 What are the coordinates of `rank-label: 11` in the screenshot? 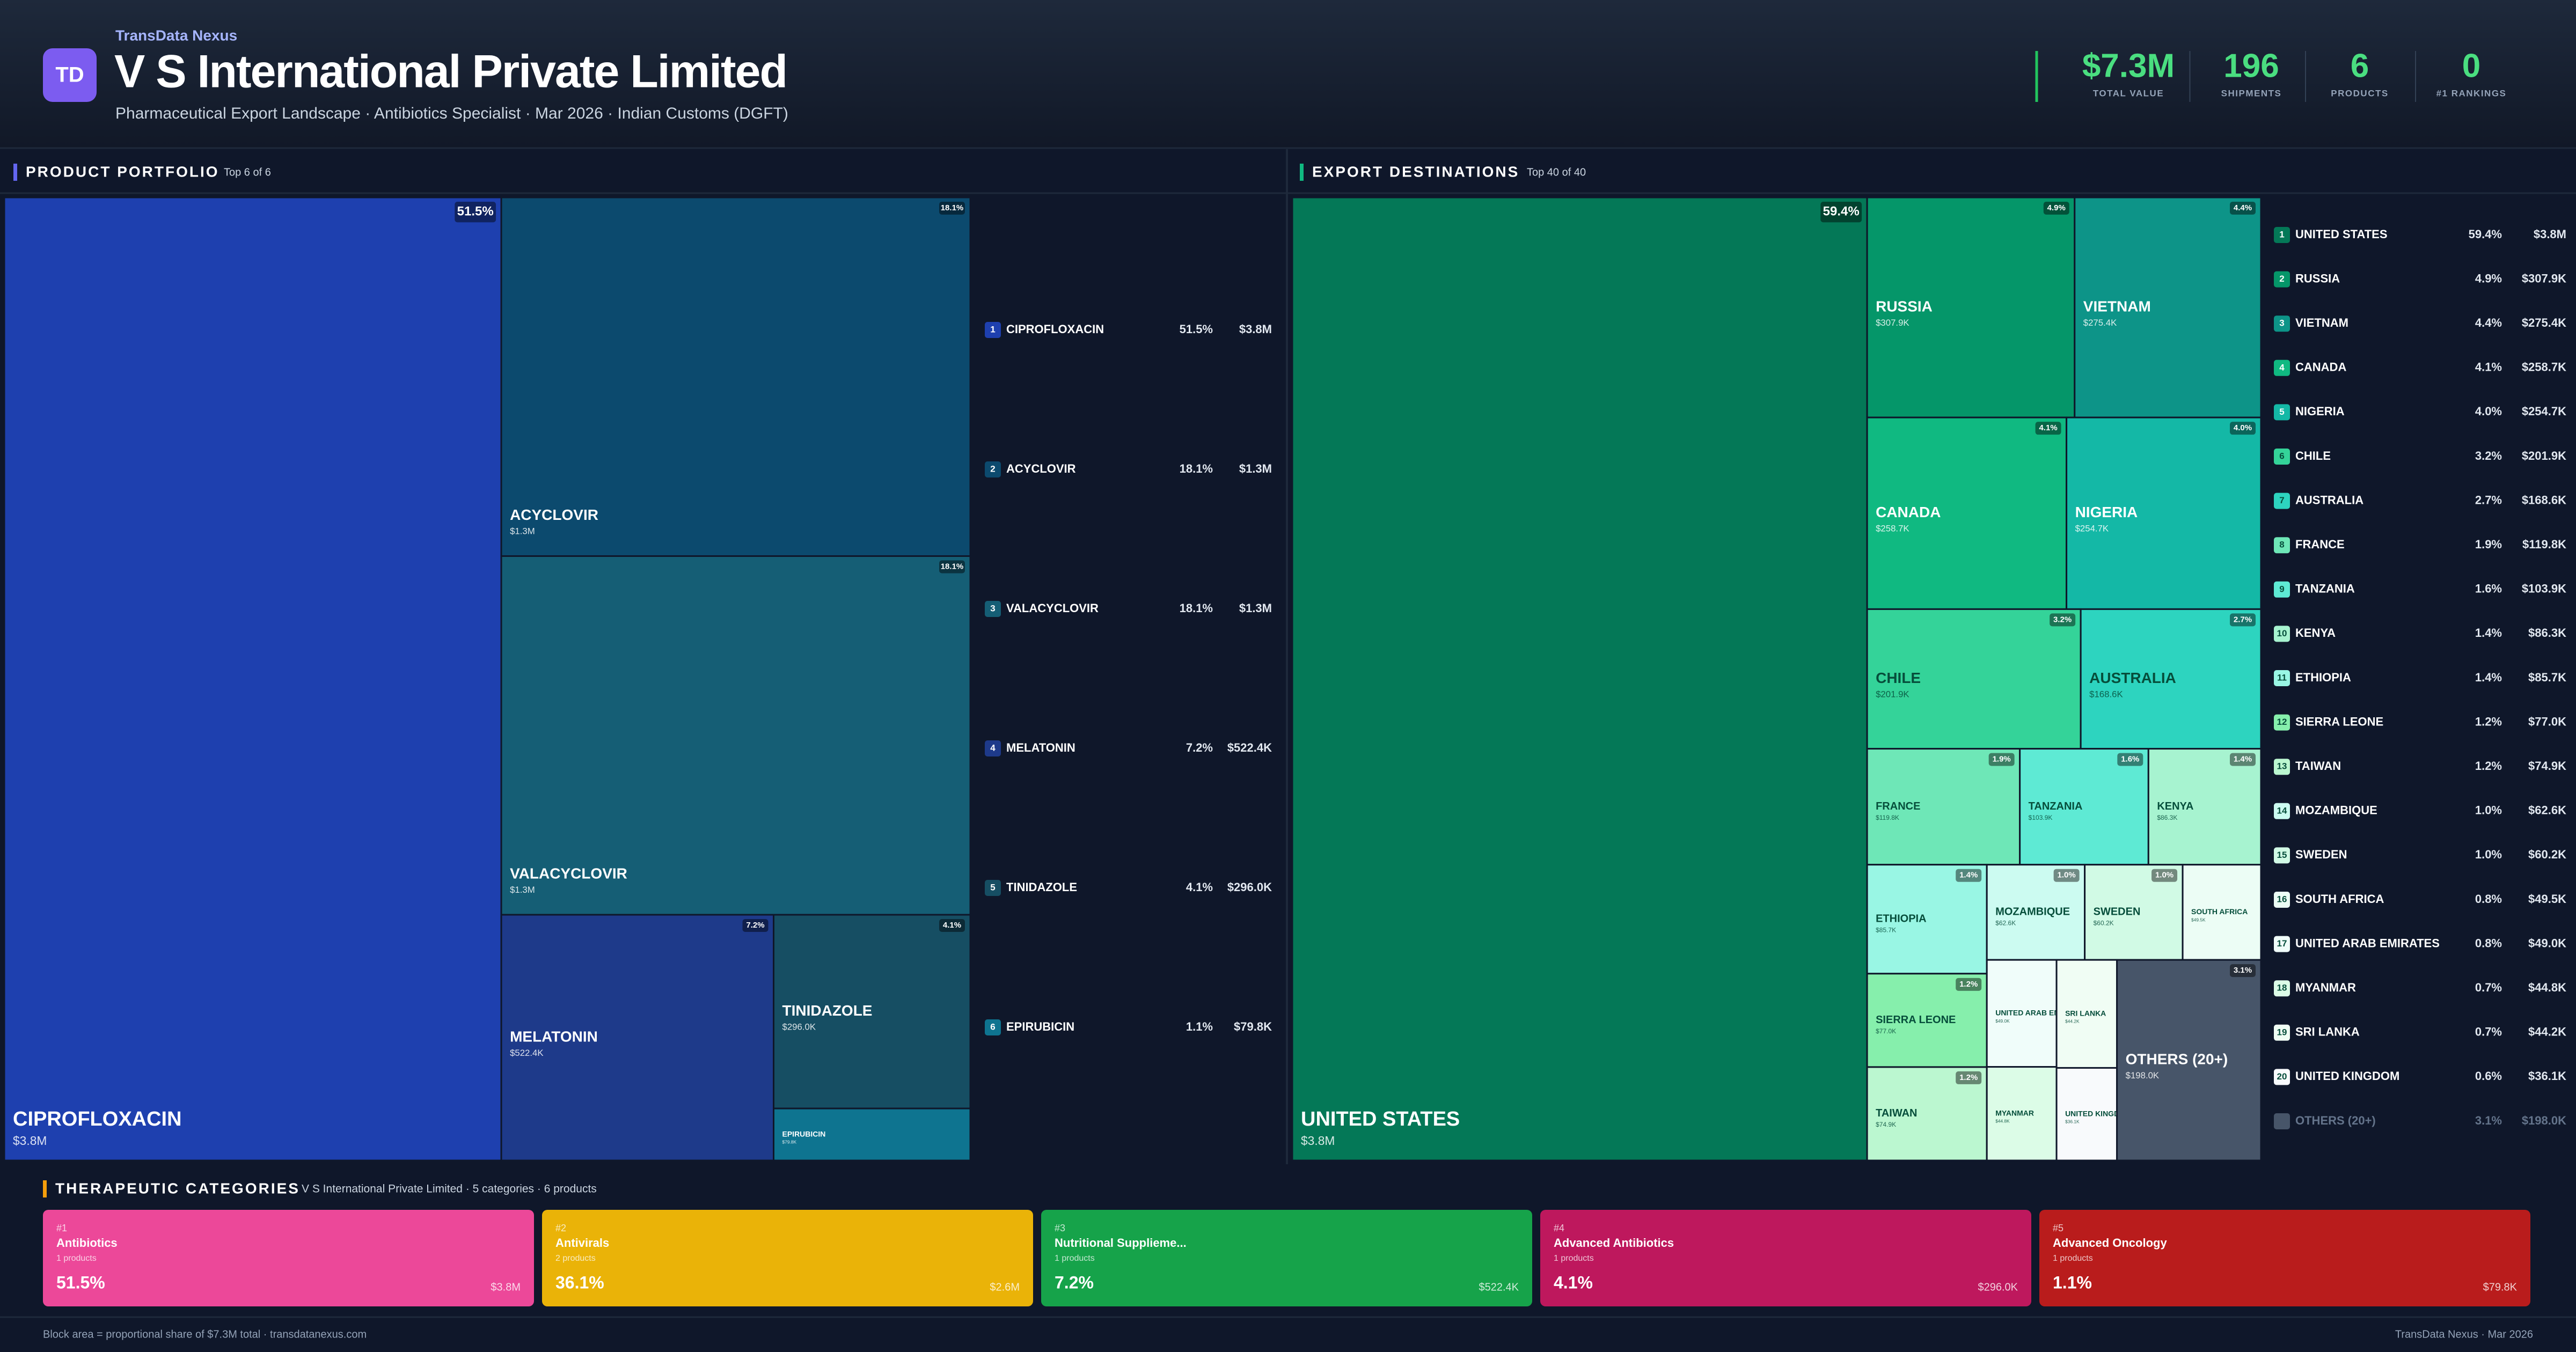 It's located at (2282, 677).